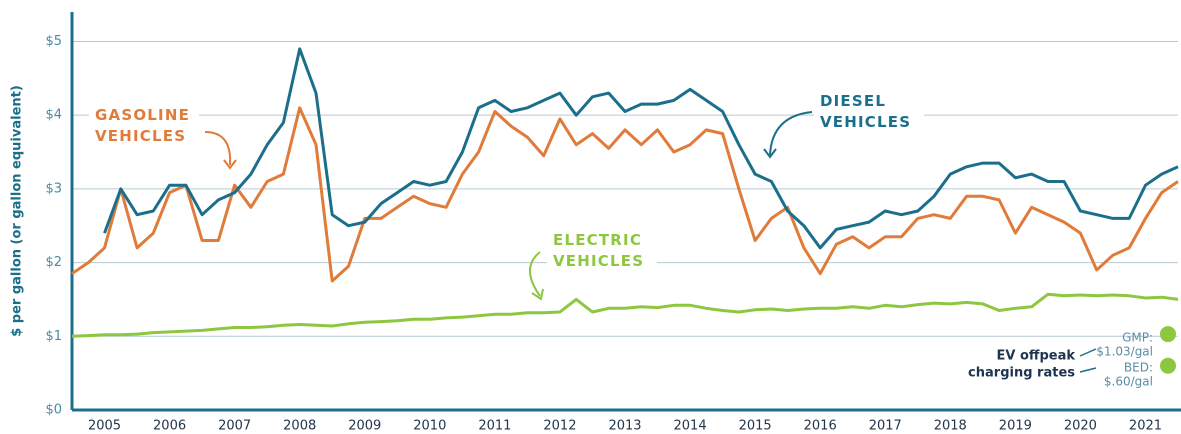 The height and width of the screenshot is (434, 1181). Describe the element at coordinates (17, 211) in the screenshot. I see `y-axis-label: $ per gallon (or gallon equivalent)` at that location.